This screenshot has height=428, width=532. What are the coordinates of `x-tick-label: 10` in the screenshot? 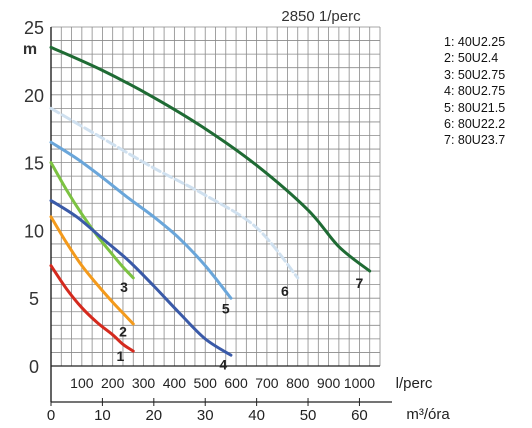 It's located at (102, 415).